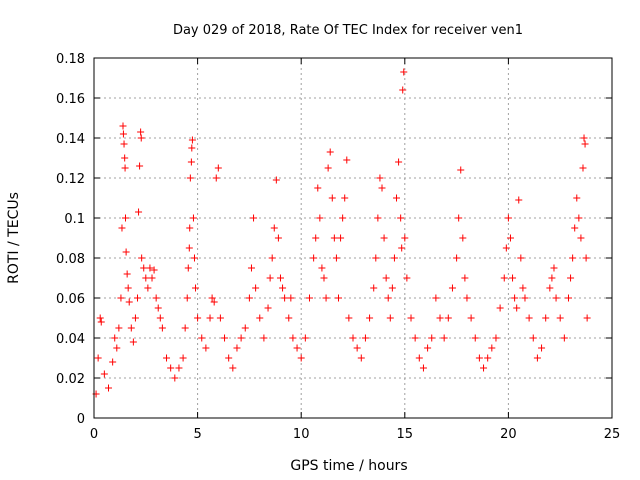 This screenshot has height=480, width=640. I want to click on x-tick-label: 15, so click(405, 434).